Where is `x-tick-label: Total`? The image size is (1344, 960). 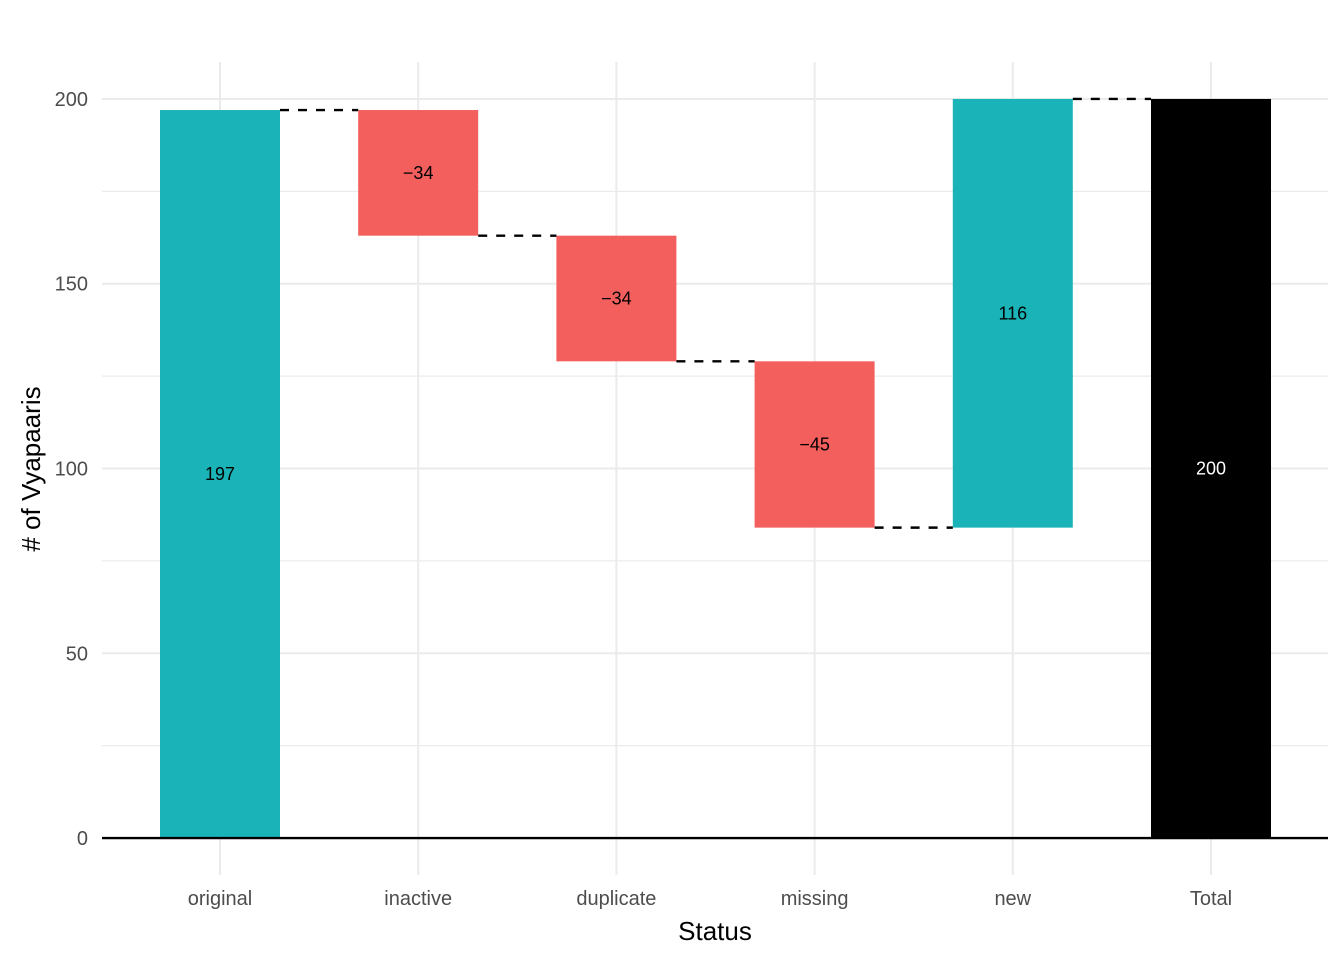 x-tick-label: Total is located at coordinates (1211, 899).